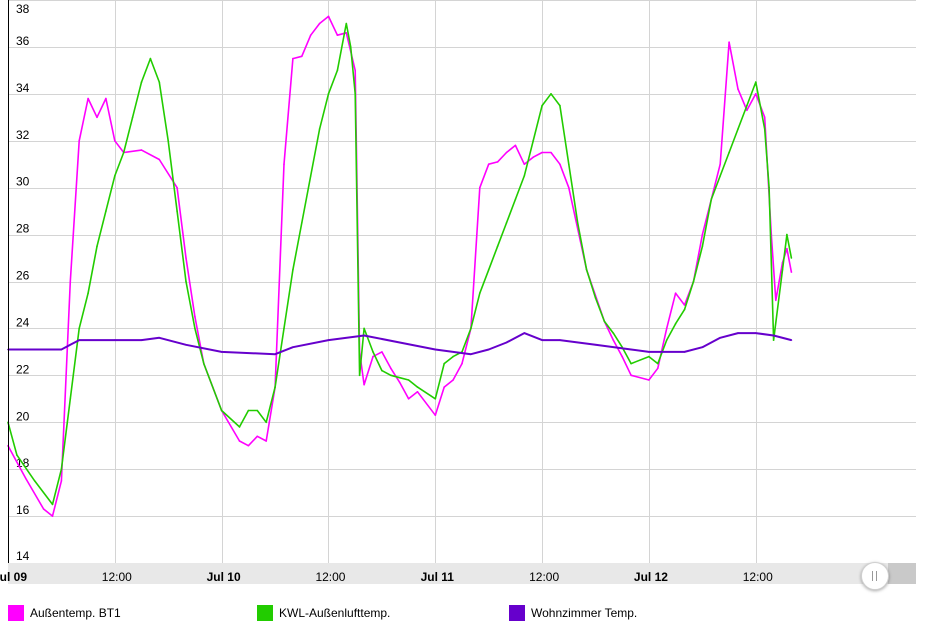  Describe the element at coordinates (902, 573) in the screenshot. I see `scroll-track-end` at that location.